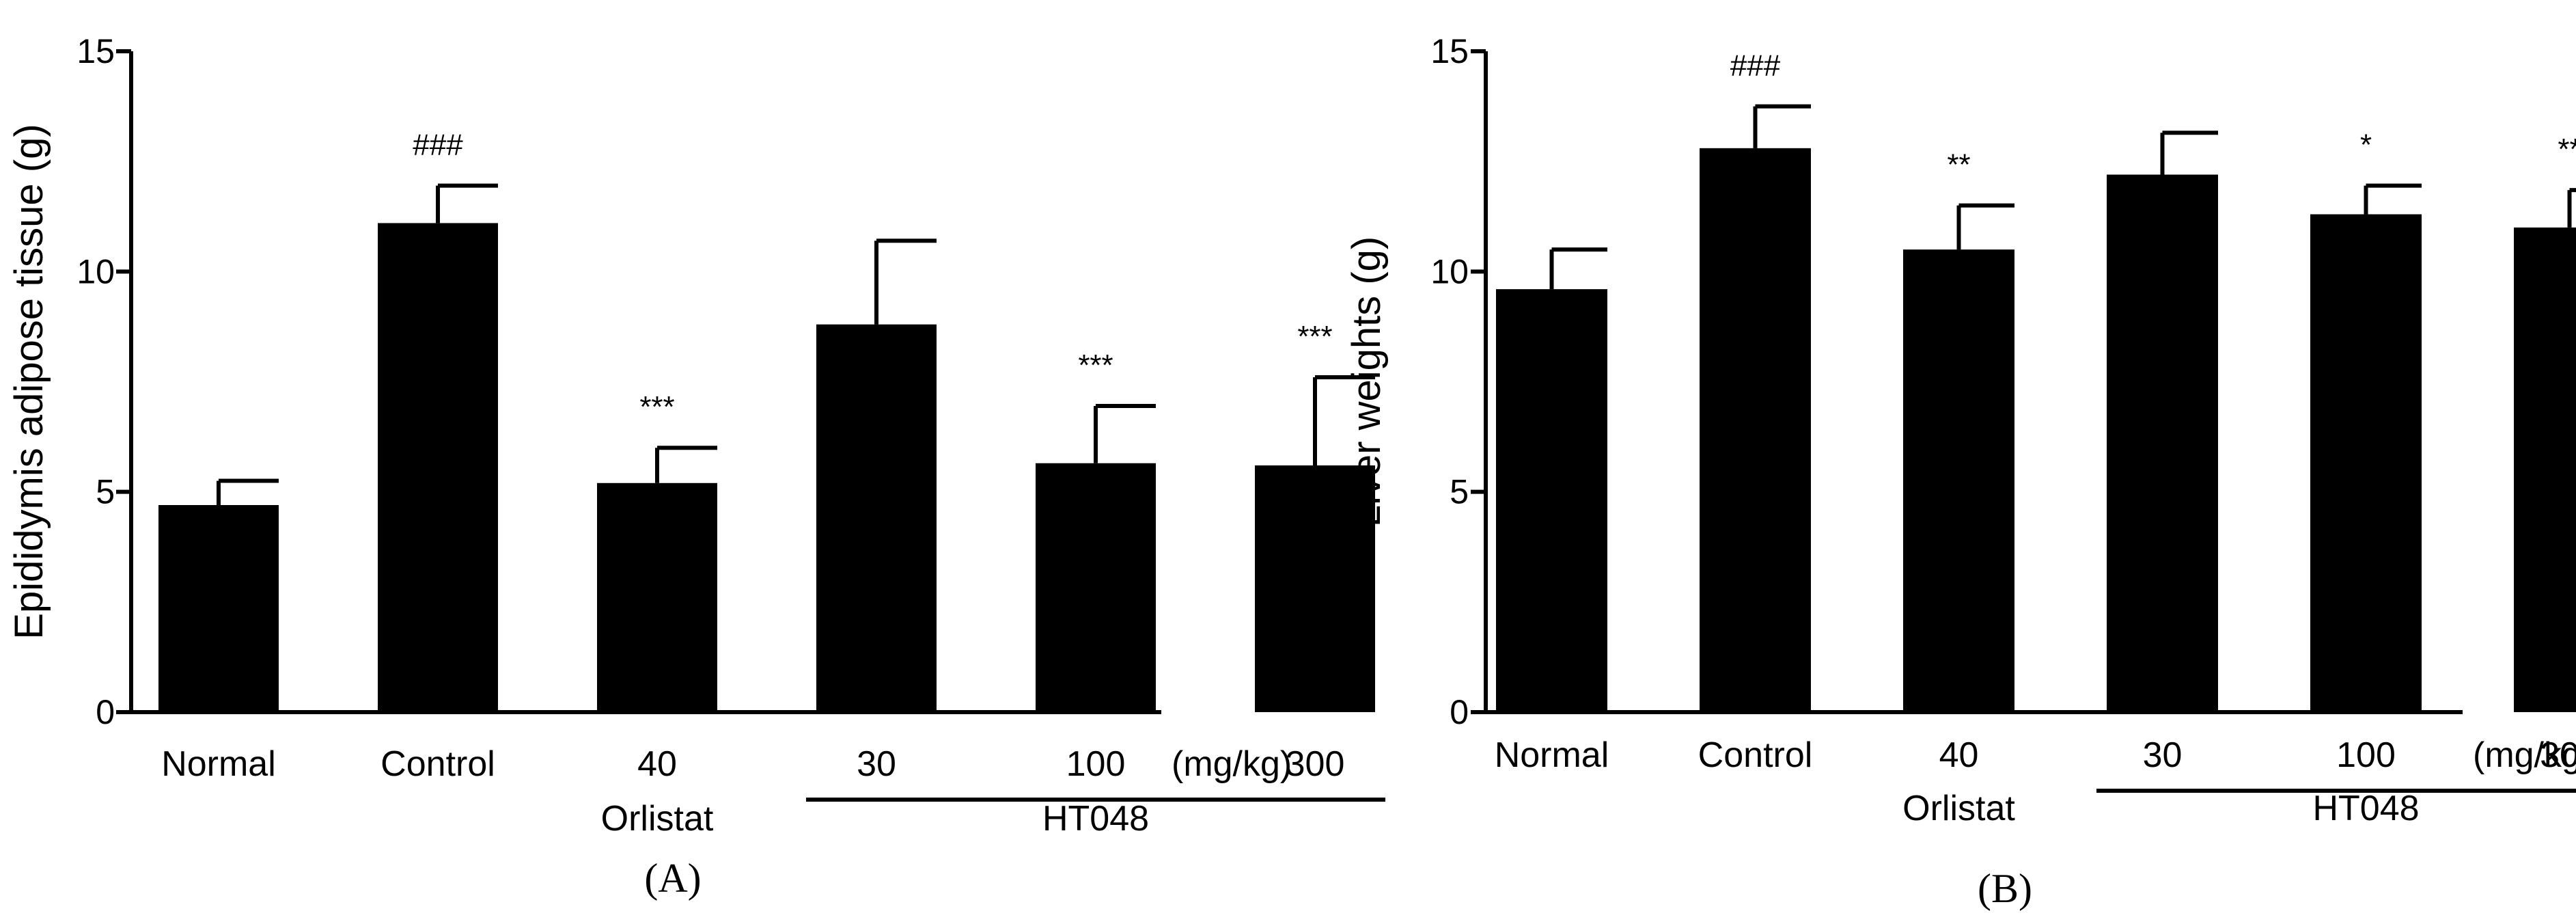 The height and width of the screenshot is (924, 2576). What do you see at coordinates (29, 382) in the screenshot?
I see `y-axis-title: Epididymis adipose tissue (g)` at bounding box center [29, 382].